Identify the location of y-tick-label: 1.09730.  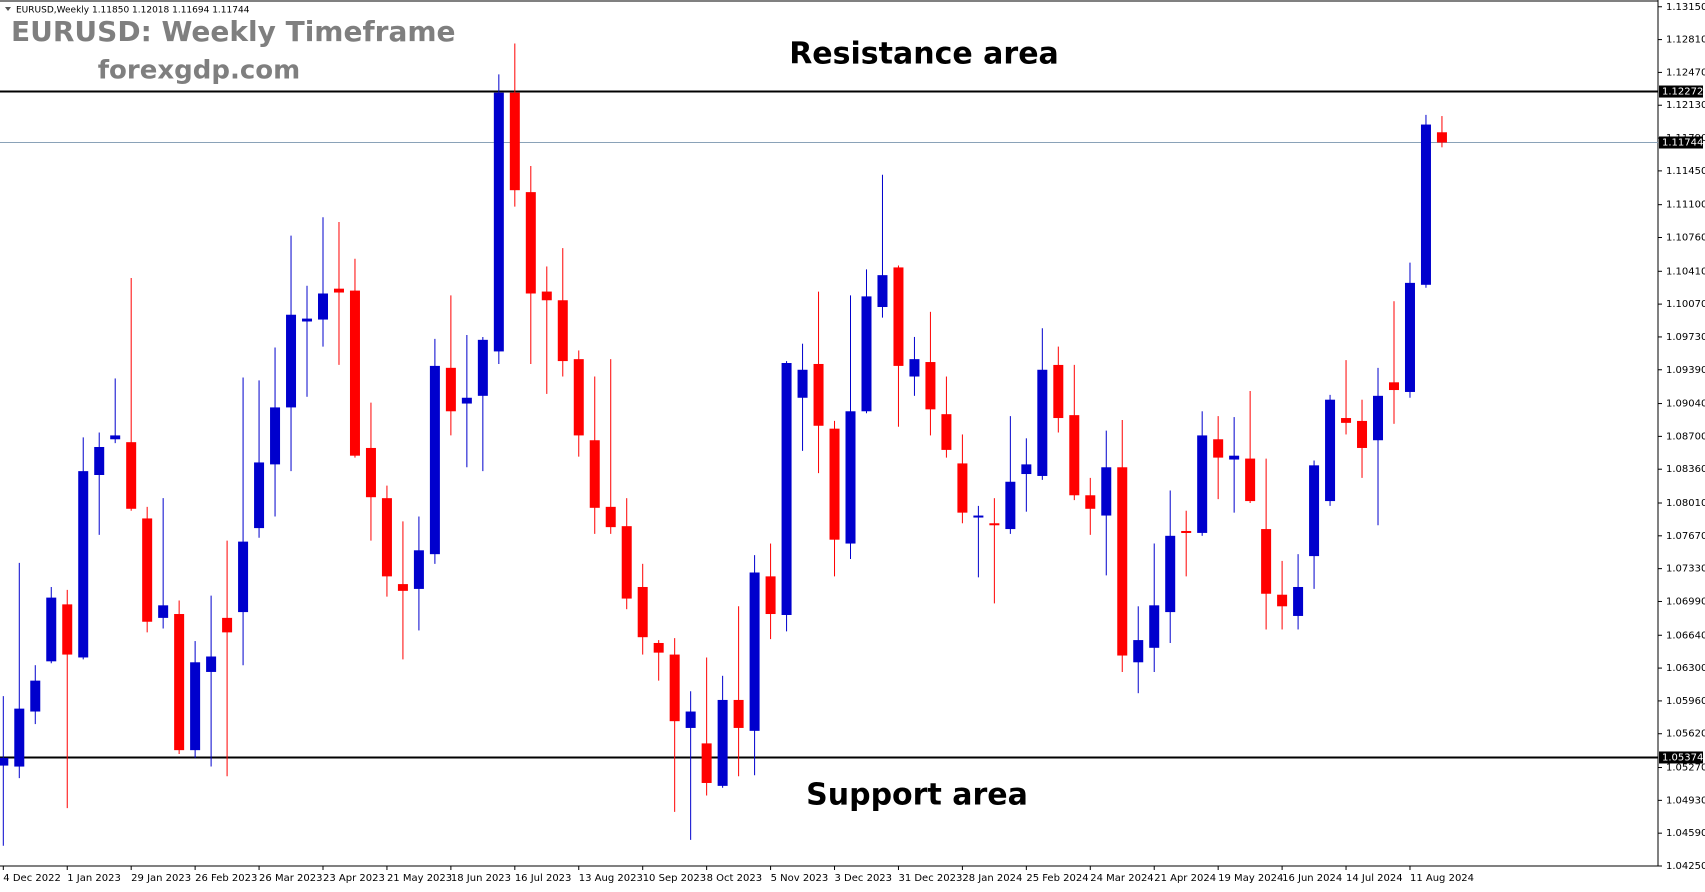
(1685, 337).